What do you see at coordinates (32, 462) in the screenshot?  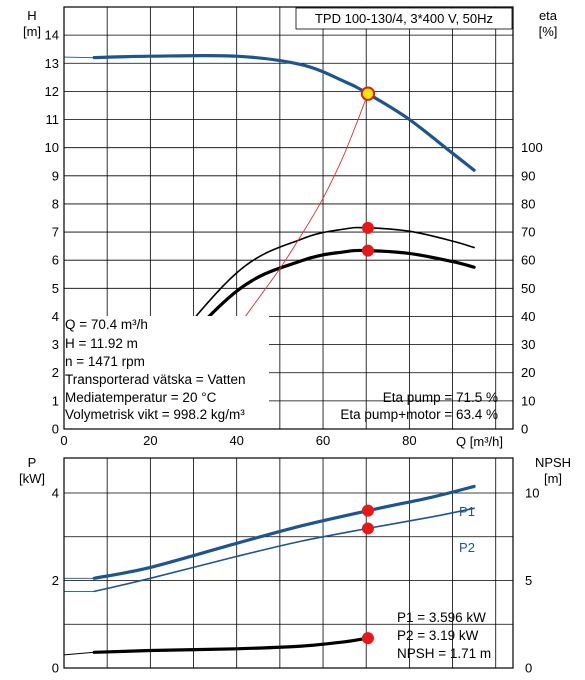 I see `power-axis-label: P` at bounding box center [32, 462].